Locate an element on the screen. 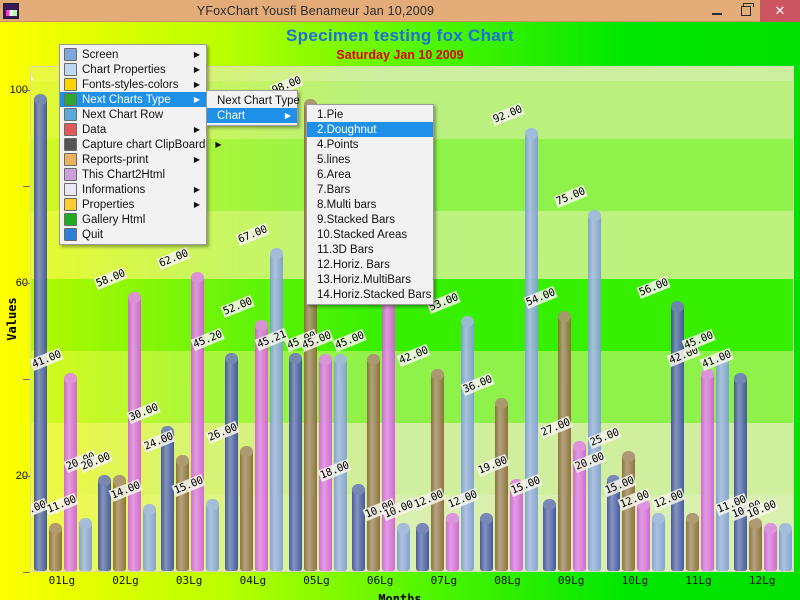  menu-item: Capture chart ClipBoard ▶ is located at coordinates (141, 144).